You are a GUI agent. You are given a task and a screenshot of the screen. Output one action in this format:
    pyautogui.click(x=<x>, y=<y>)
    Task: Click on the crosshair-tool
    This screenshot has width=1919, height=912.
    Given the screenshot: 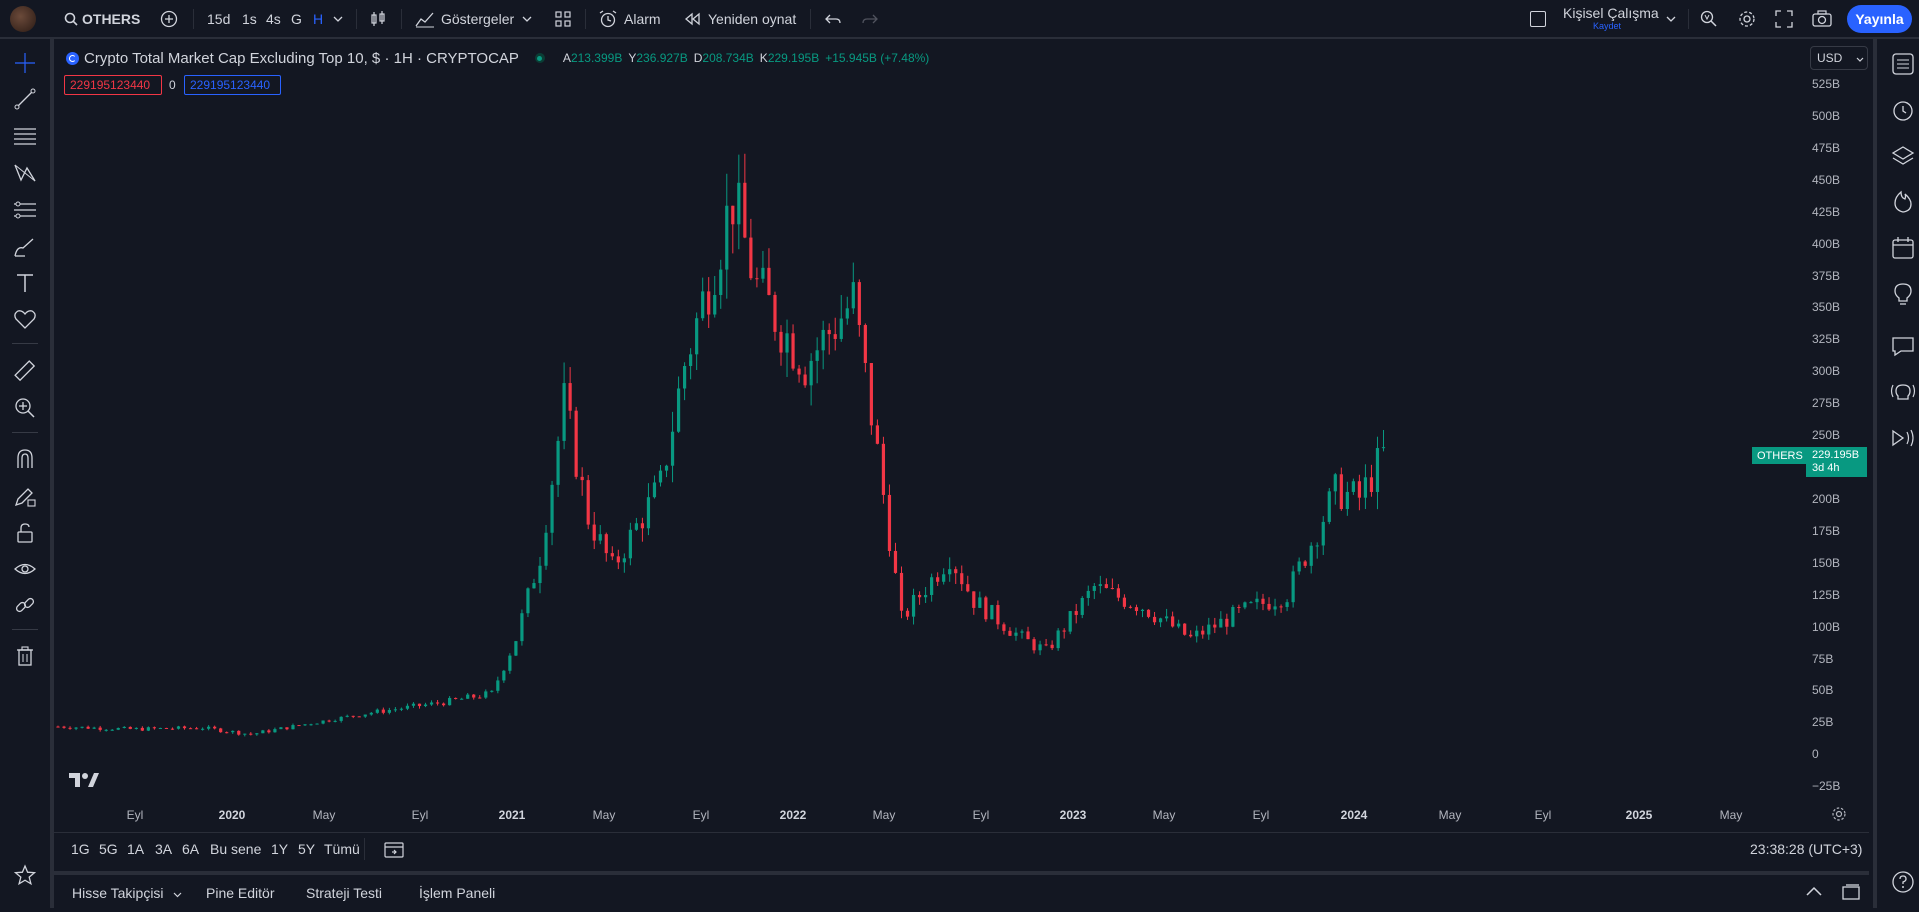 What is the action you would take?
    pyautogui.click(x=25, y=64)
    